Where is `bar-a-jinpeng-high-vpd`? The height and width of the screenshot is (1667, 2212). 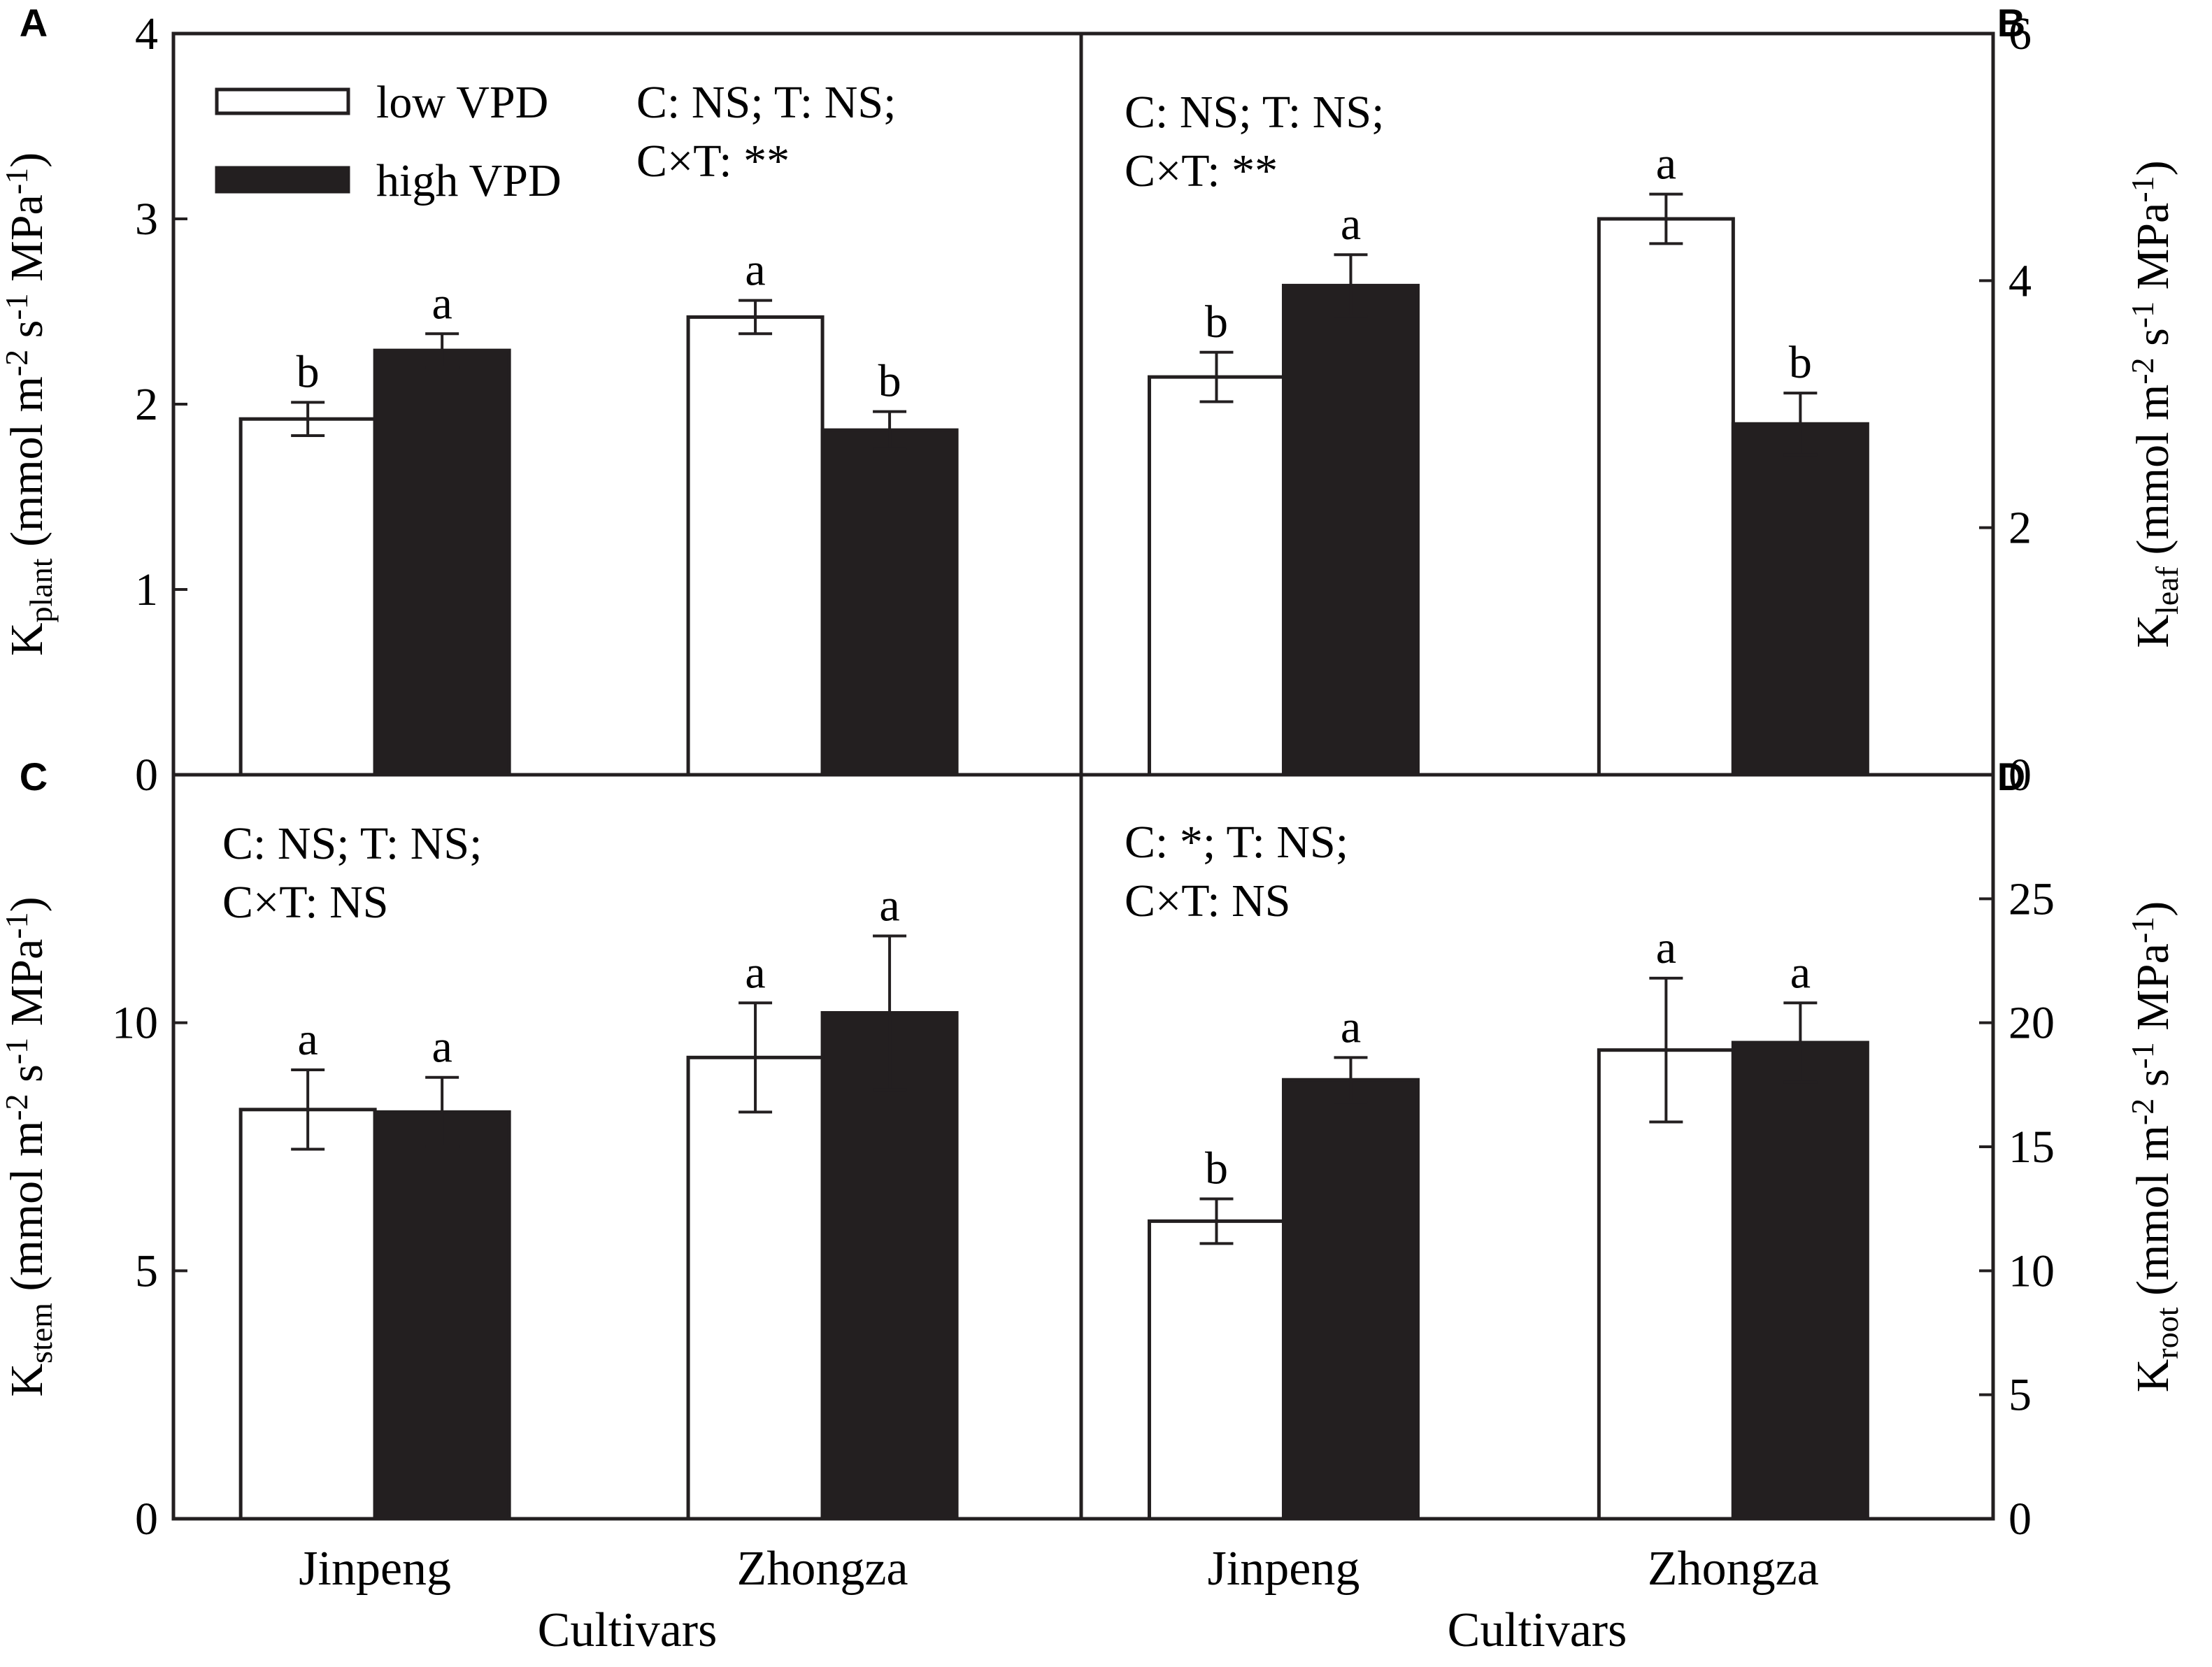
bar-a-jinpeng-high-vpd is located at coordinates (442, 562).